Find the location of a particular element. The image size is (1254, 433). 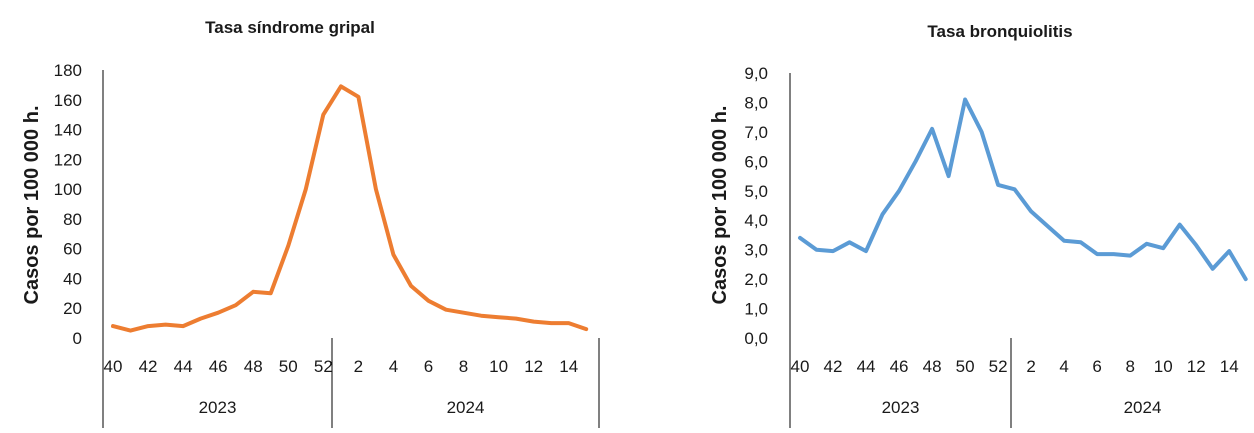

y-tick-label: 20 is located at coordinates (72, 308).